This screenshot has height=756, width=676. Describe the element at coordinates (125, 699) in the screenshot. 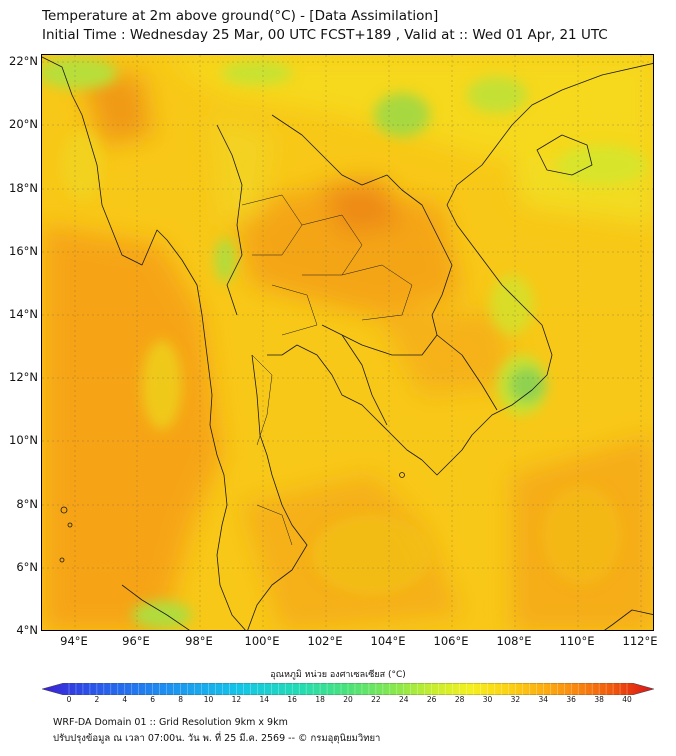

I see `colorbar-tick-label: 4` at that location.